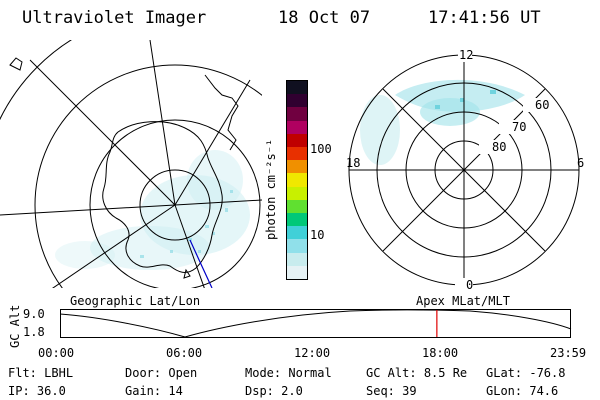 Image resolution: width=600 pixels, height=400 pixels. I want to click on gain-label: Gain:, so click(143, 391).